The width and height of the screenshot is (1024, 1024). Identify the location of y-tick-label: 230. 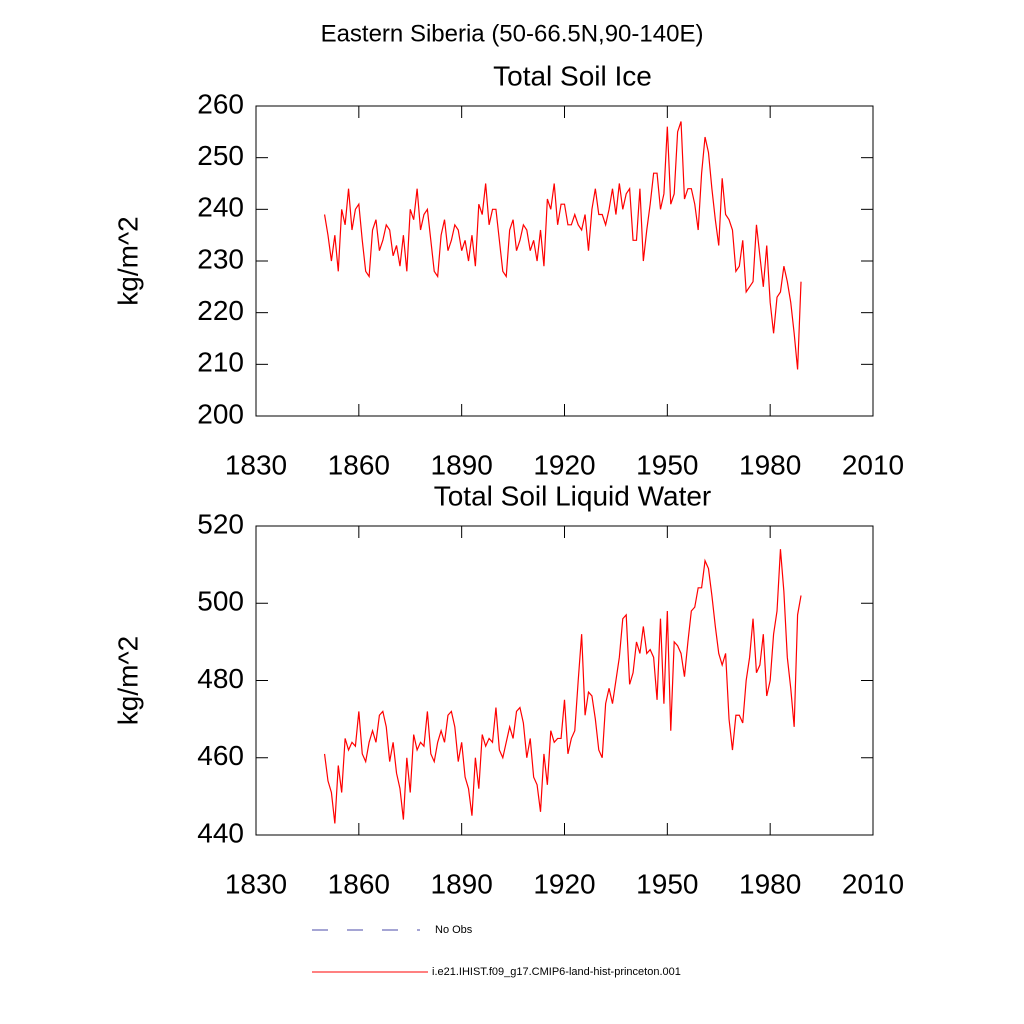
(220, 258).